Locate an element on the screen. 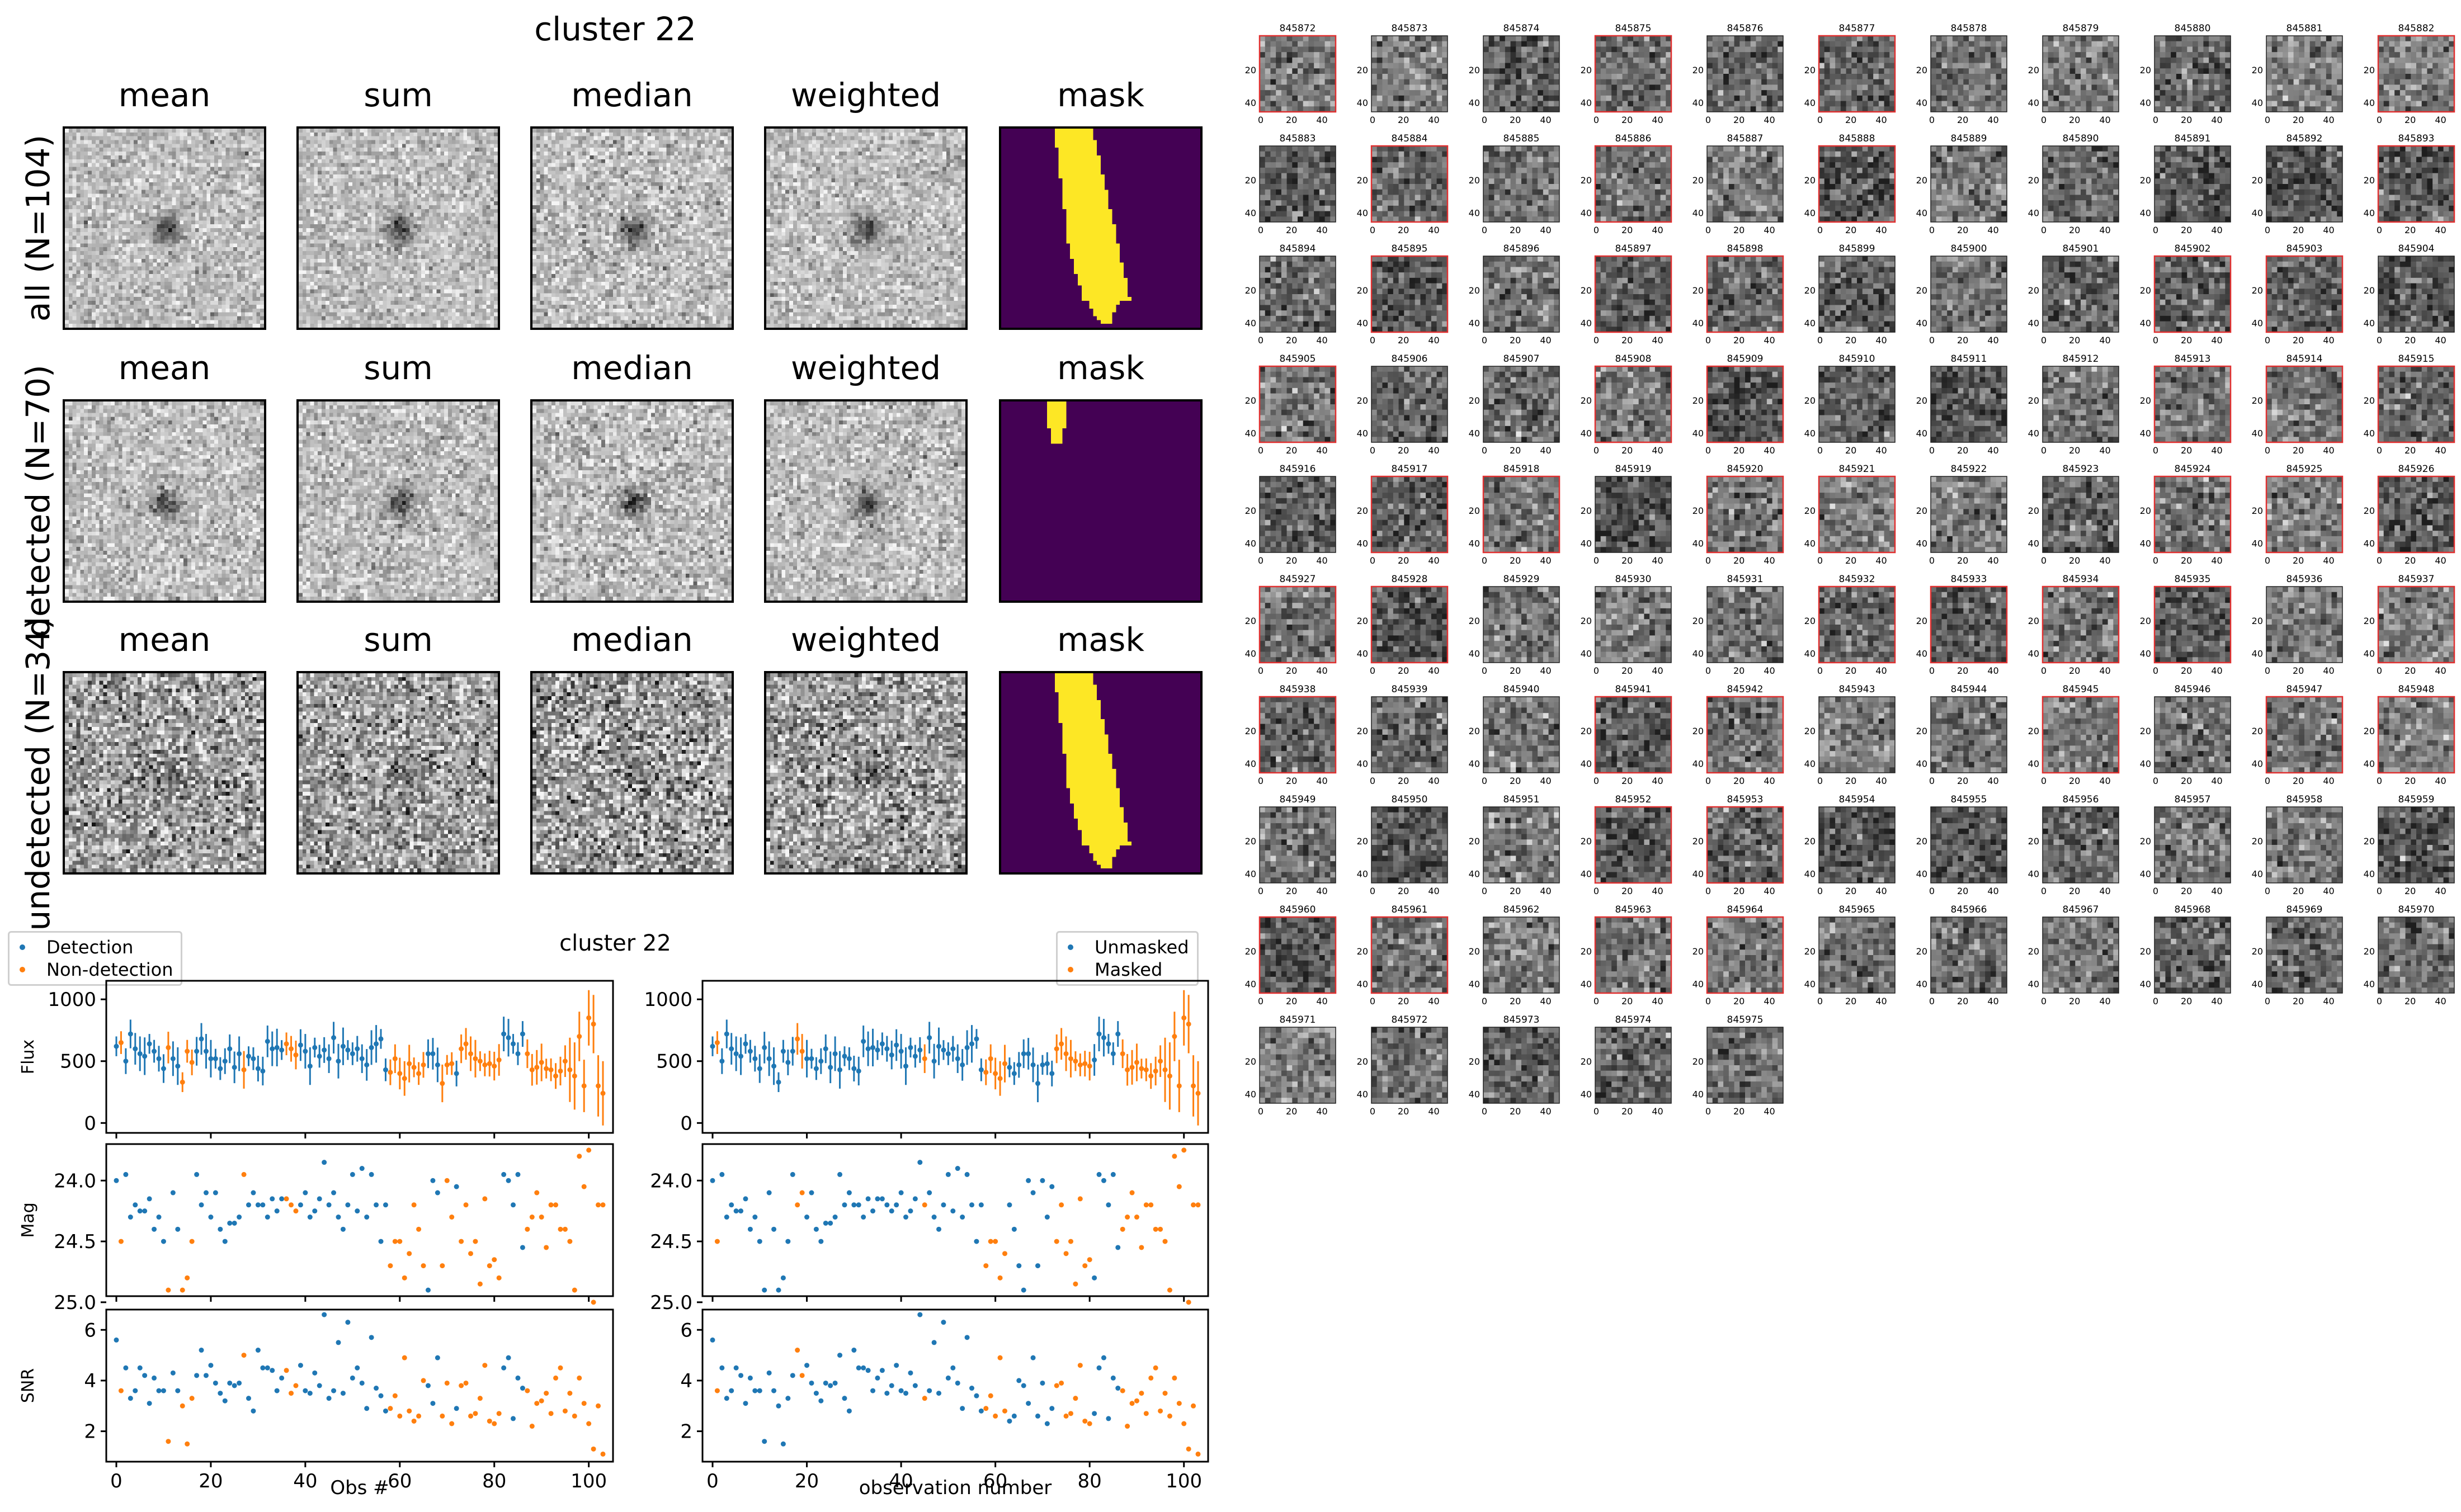 This screenshot has width=2461, height=1512. thumbnail-title: 845889 is located at coordinates (1969, 138).